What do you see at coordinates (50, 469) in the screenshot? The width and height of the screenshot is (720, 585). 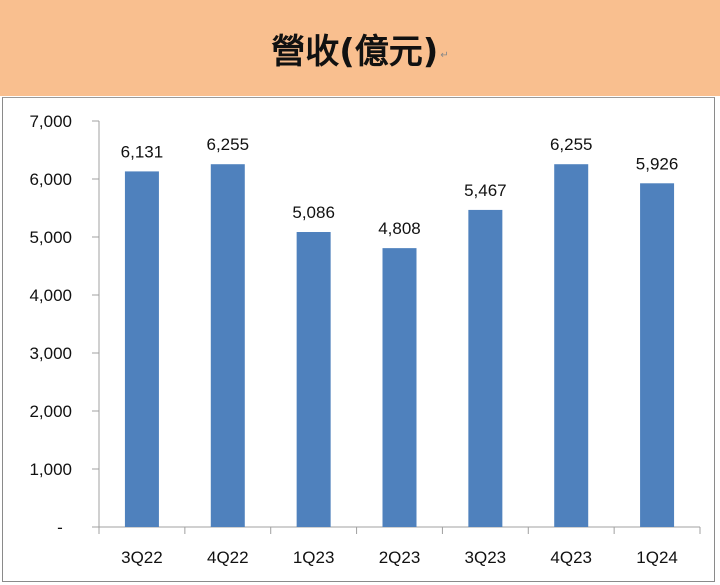 I see `y-tick-label: 1,000` at bounding box center [50, 469].